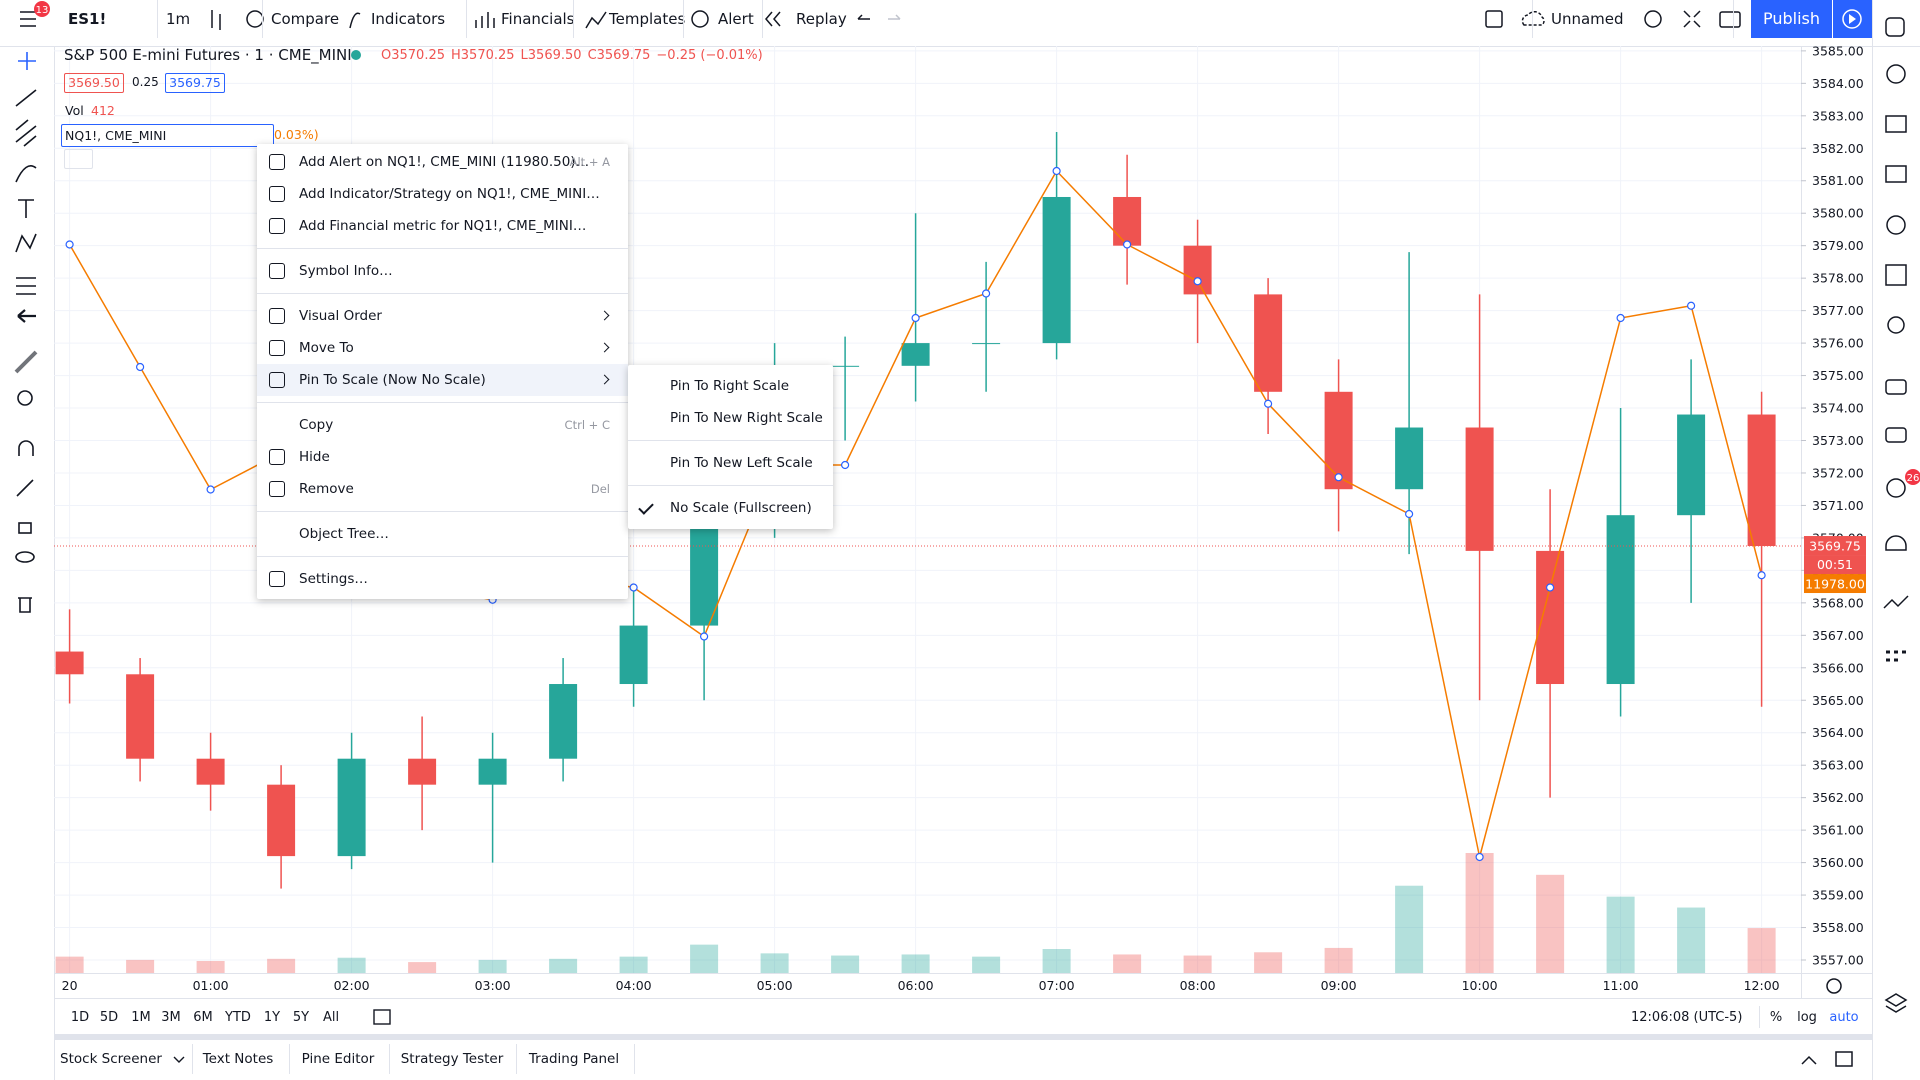 This screenshot has width=1920, height=1080. What do you see at coordinates (1807, 1017) in the screenshot?
I see `scale-option: log` at bounding box center [1807, 1017].